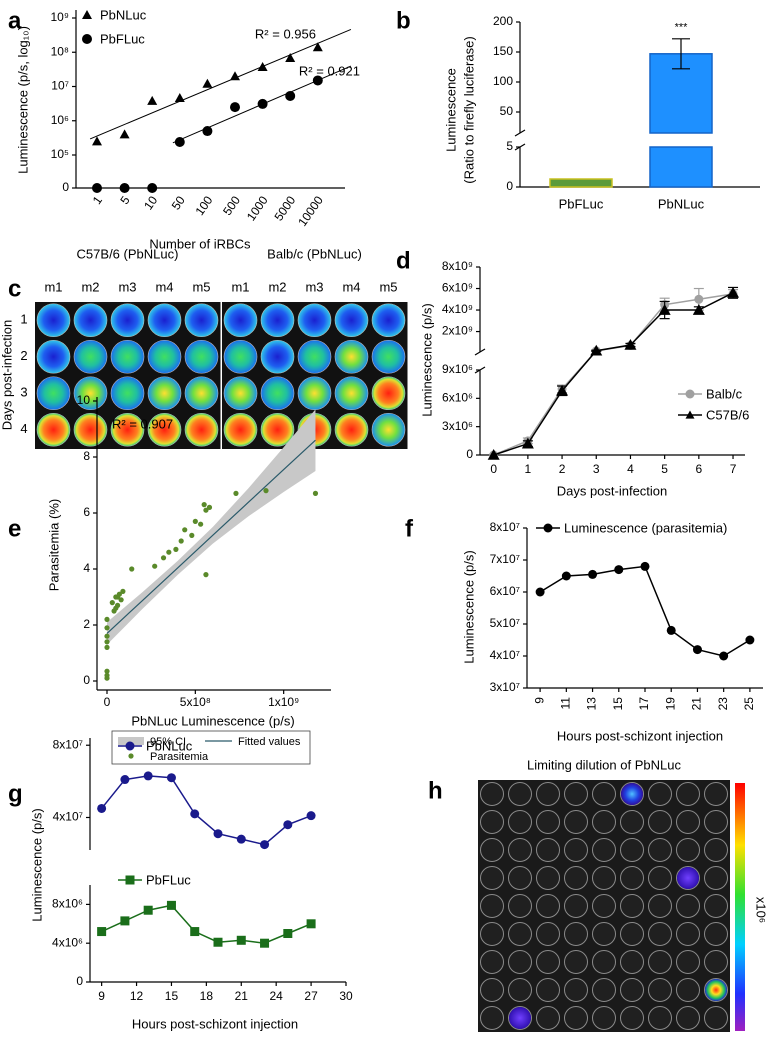 The image size is (784, 1037). I want to click on y-axis-label: Luminescence, so click(450, 110).